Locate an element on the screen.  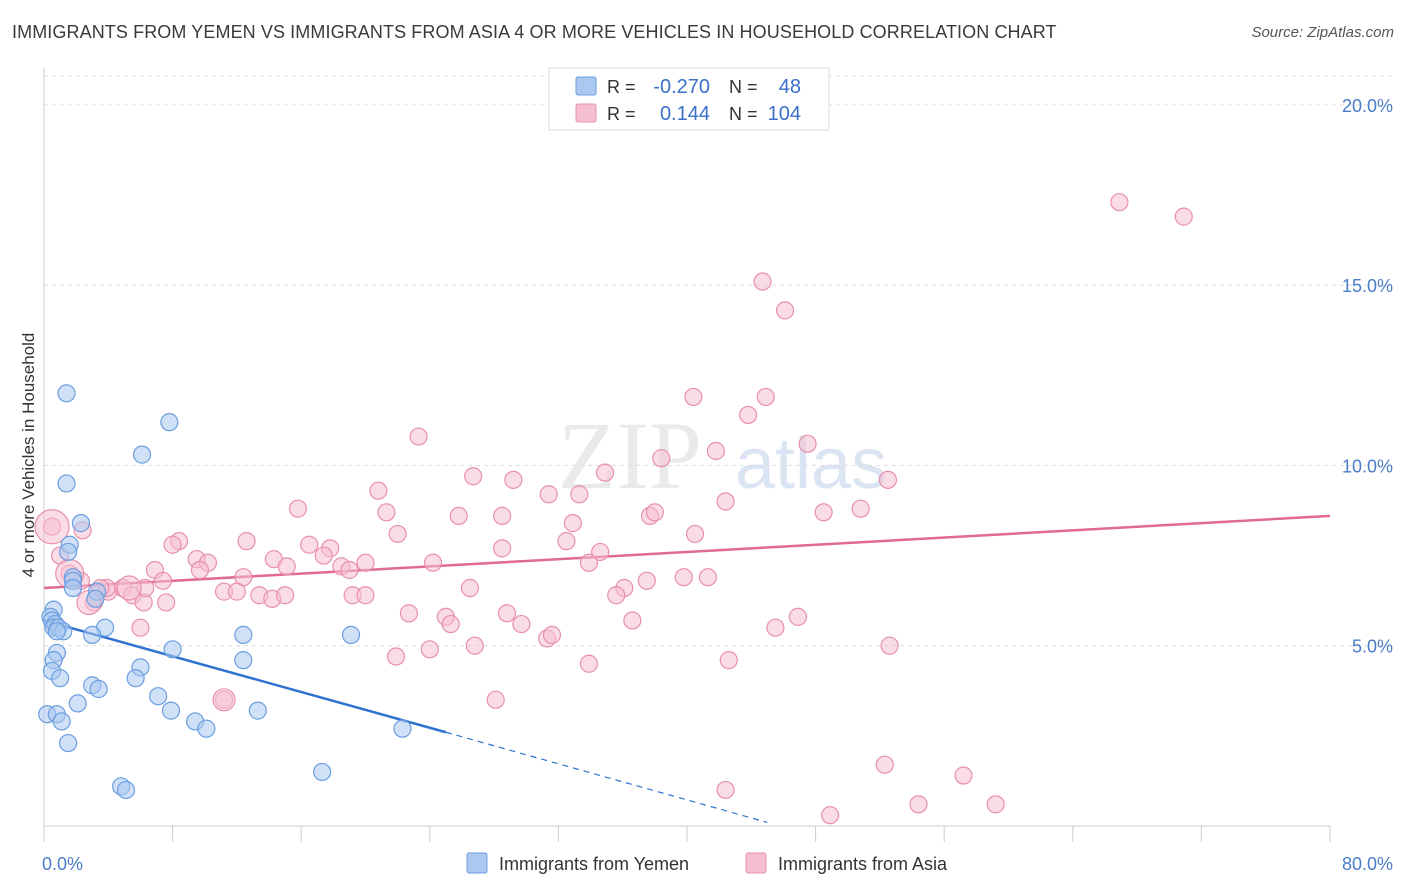
bottom-legend-swatch-asia is located at coordinates (756, 863).